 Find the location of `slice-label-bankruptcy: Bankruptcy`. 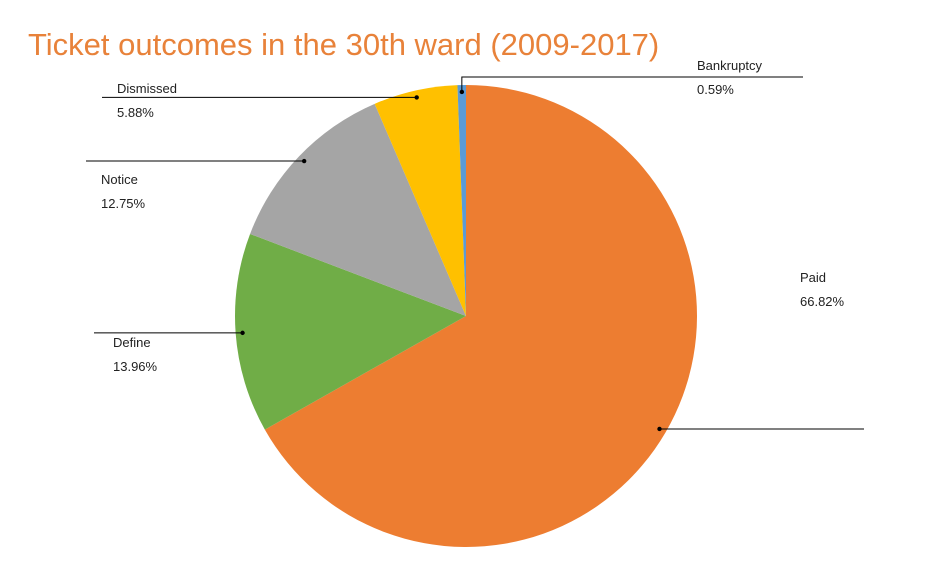

slice-label-bankruptcy: Bankruptcy is located at coordinates (730, 65).